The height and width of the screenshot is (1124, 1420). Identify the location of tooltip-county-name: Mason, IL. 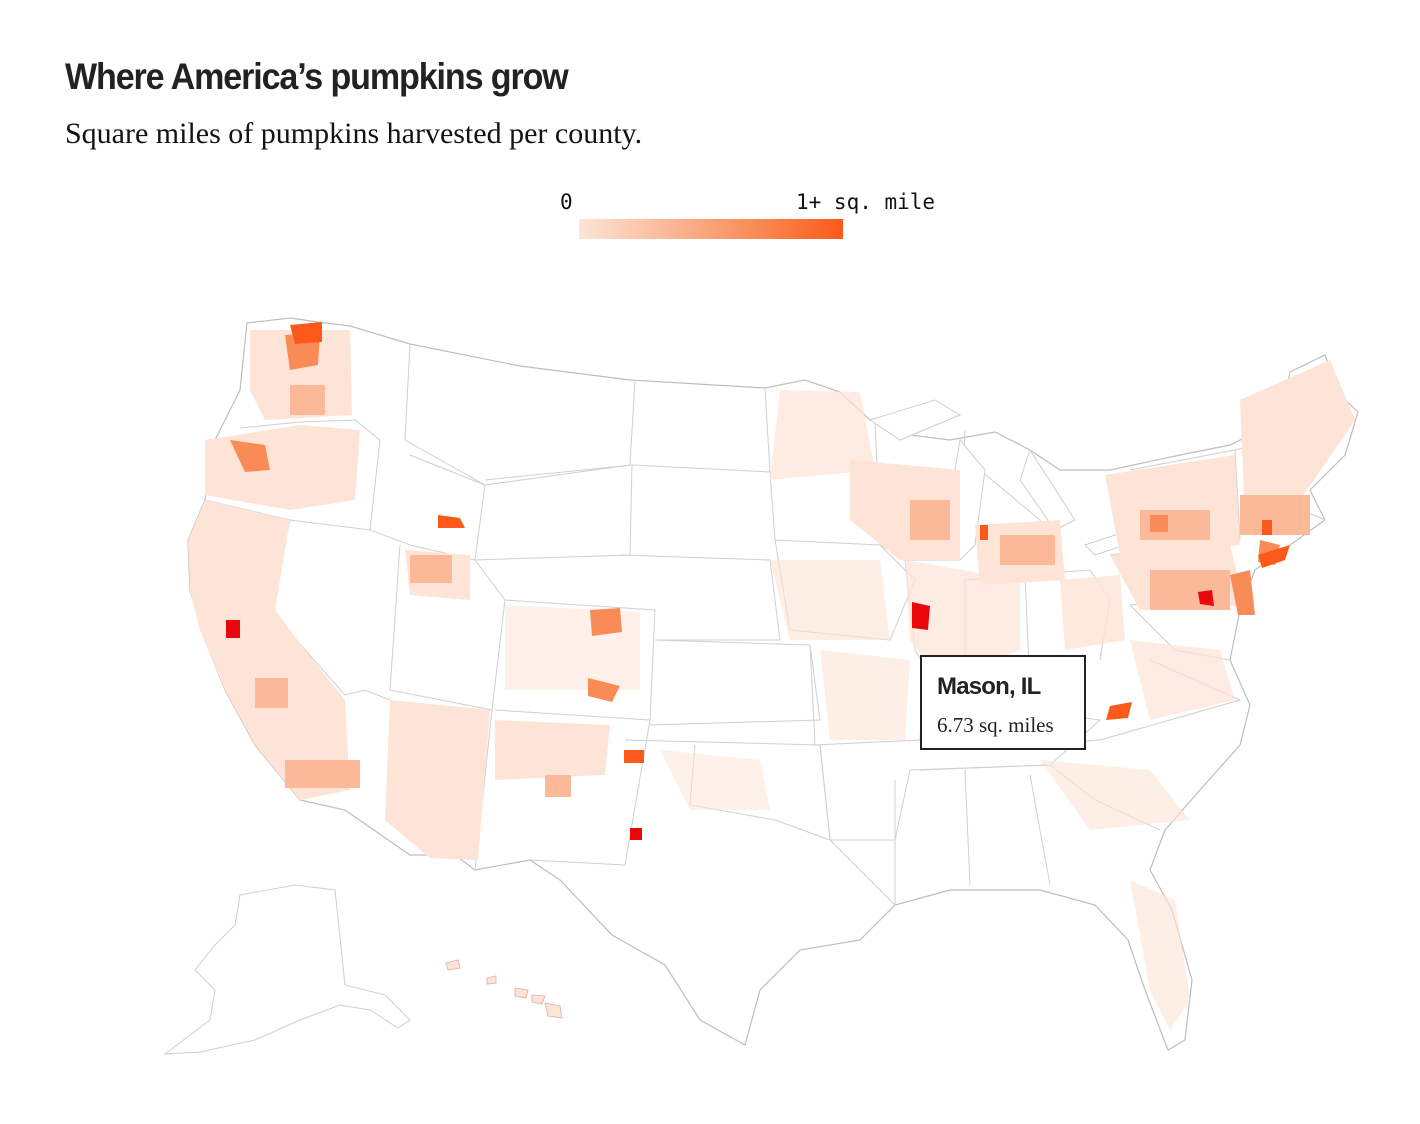
(989, 686).